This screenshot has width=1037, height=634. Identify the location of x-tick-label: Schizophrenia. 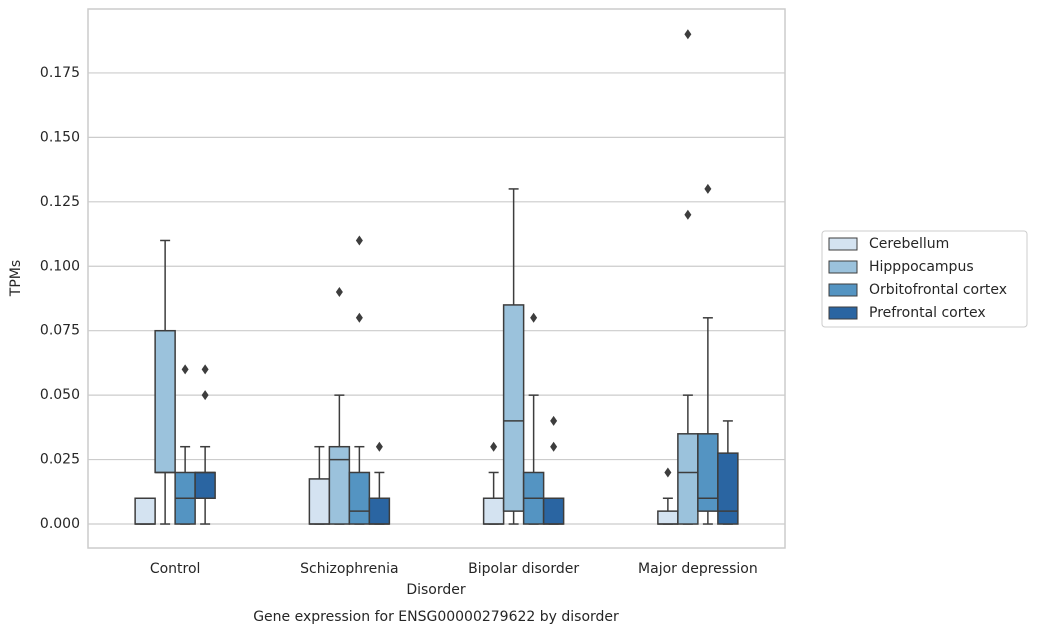
(349, 569).